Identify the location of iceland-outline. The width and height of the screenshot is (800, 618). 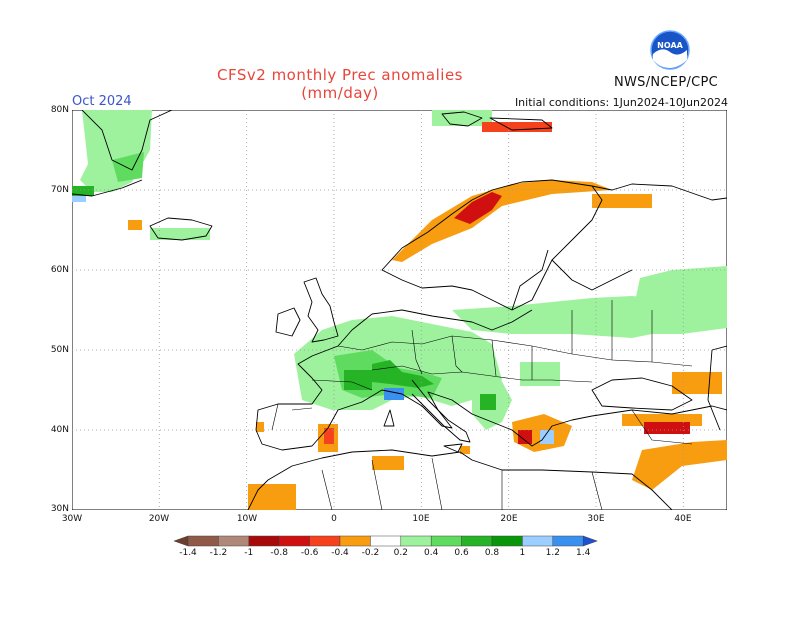
(181, 229).